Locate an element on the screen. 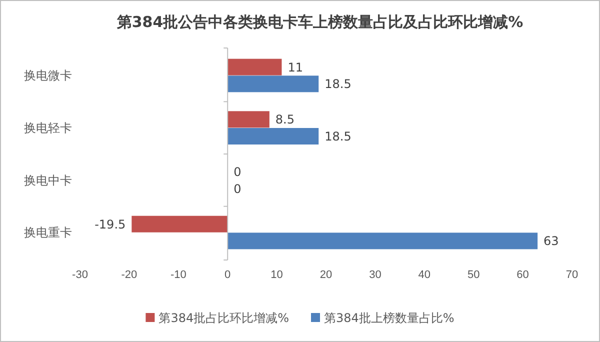 This screenshot has width=600, height=342. y-tick-label: 换电中卡 is located at coordinates (48, 180).